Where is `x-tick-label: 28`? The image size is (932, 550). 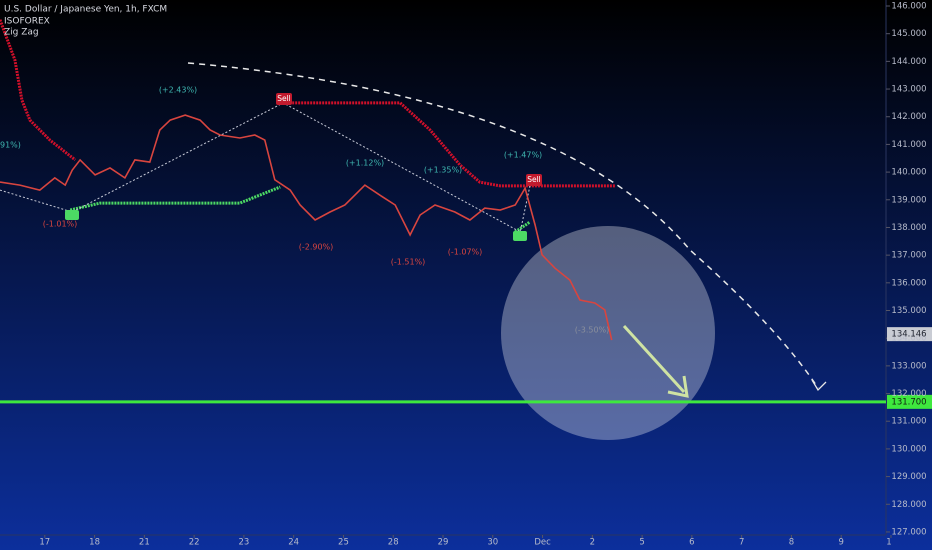
x-tick-label: 28 is located at coordinates (393, 543).